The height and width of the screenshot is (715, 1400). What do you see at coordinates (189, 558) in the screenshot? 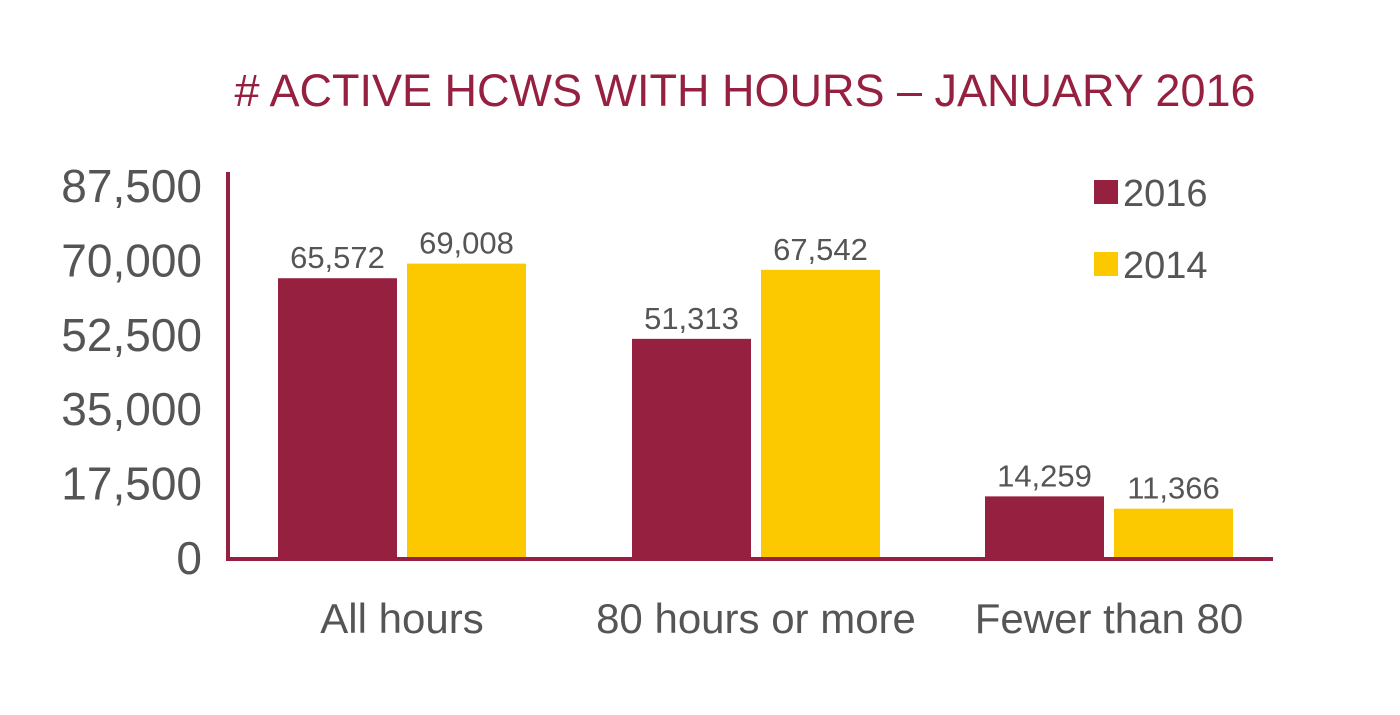
I see `y-tick-label: 0` at bounding box center [189, 558].